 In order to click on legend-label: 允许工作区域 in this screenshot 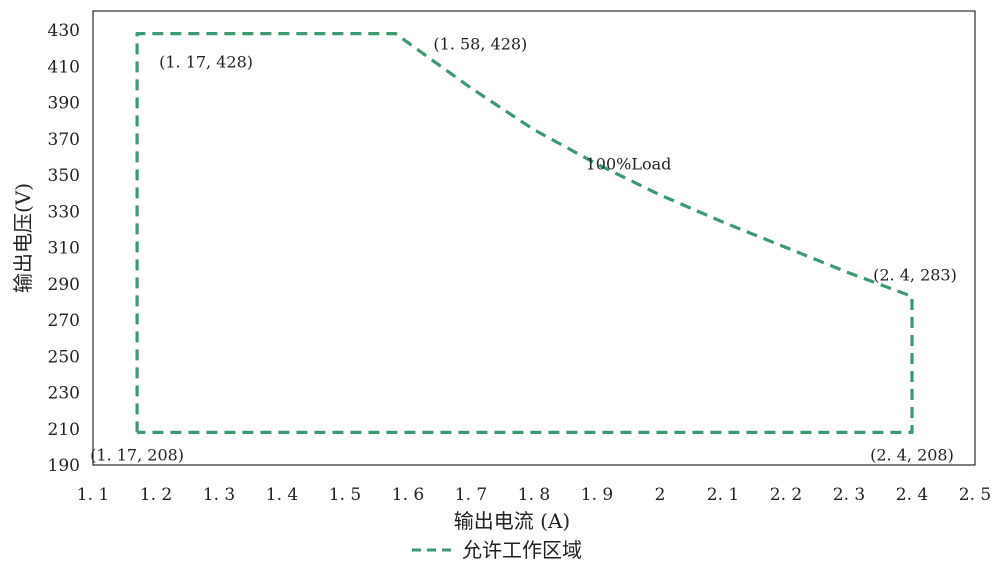, I will do `click(522, 549)`.